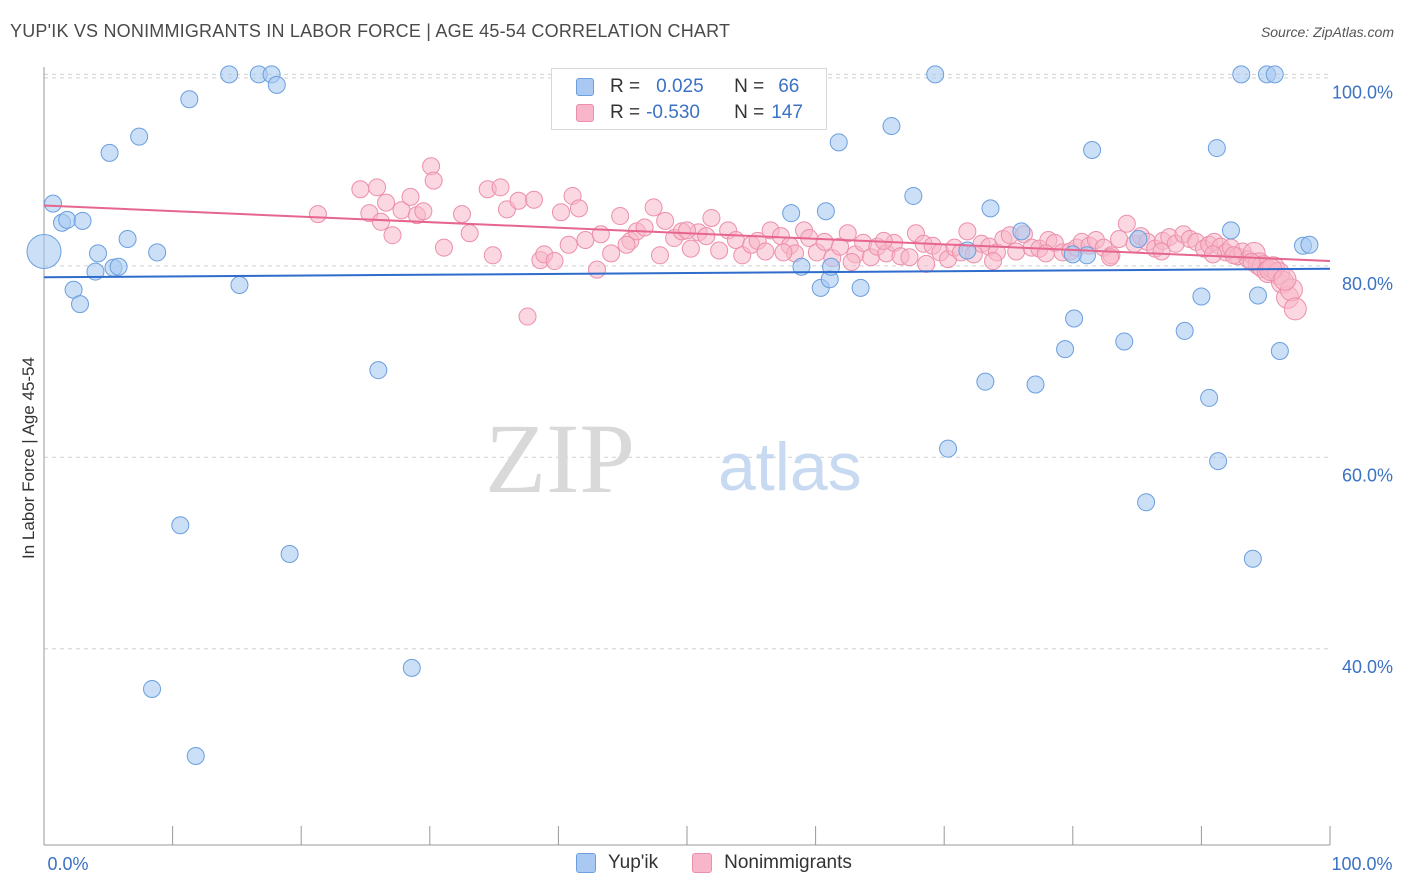  Describe the element at coordinates (585, 113) in the screenshot. I see `nonimmigrants-swatch` at that location.